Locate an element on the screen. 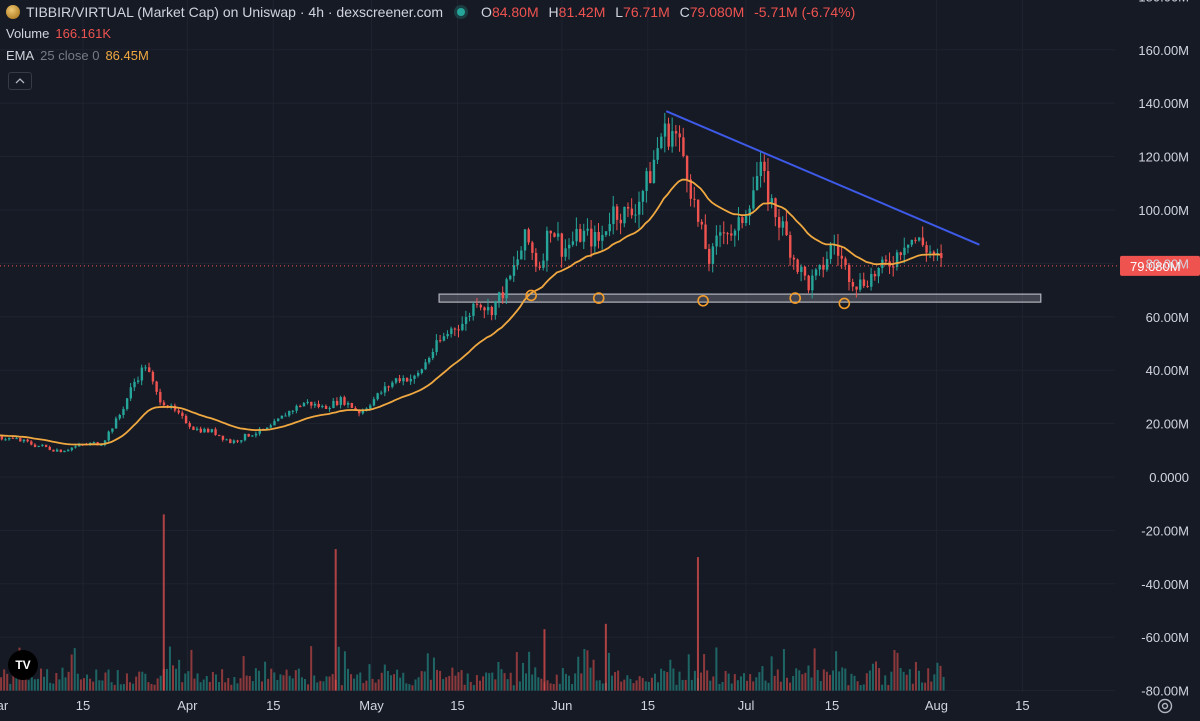 The height and width of the screenshot is (721, 1200). live-status-dot-icon is located at coordinates (461, 12).